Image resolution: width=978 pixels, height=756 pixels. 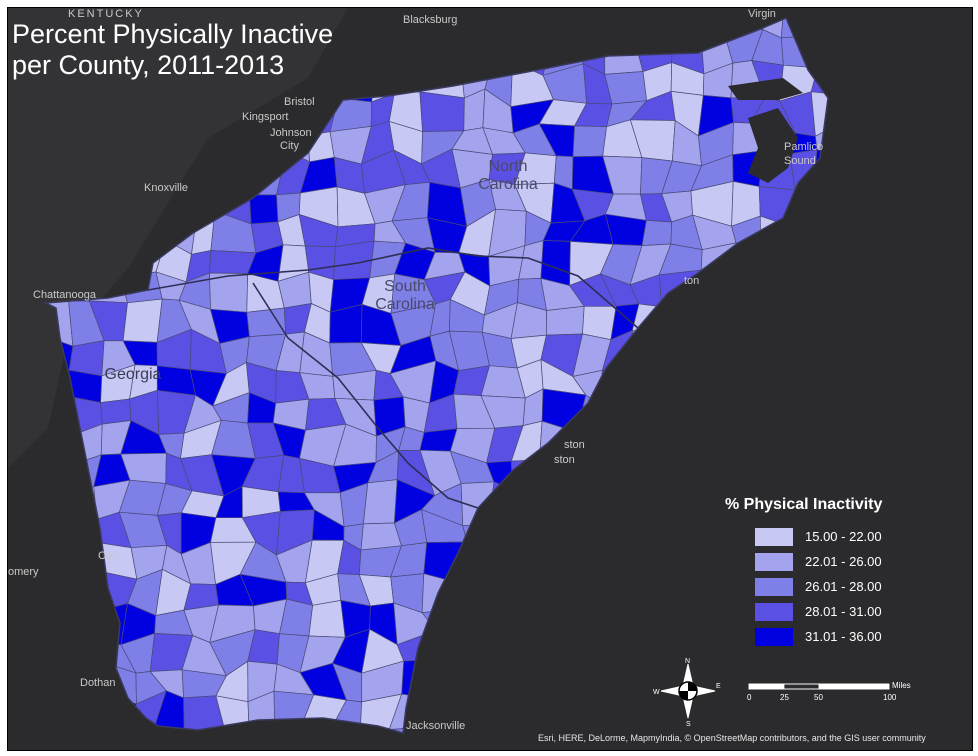 I want to click on title-line-1: Percent Physically Inactive, so click(x=173, y=34).